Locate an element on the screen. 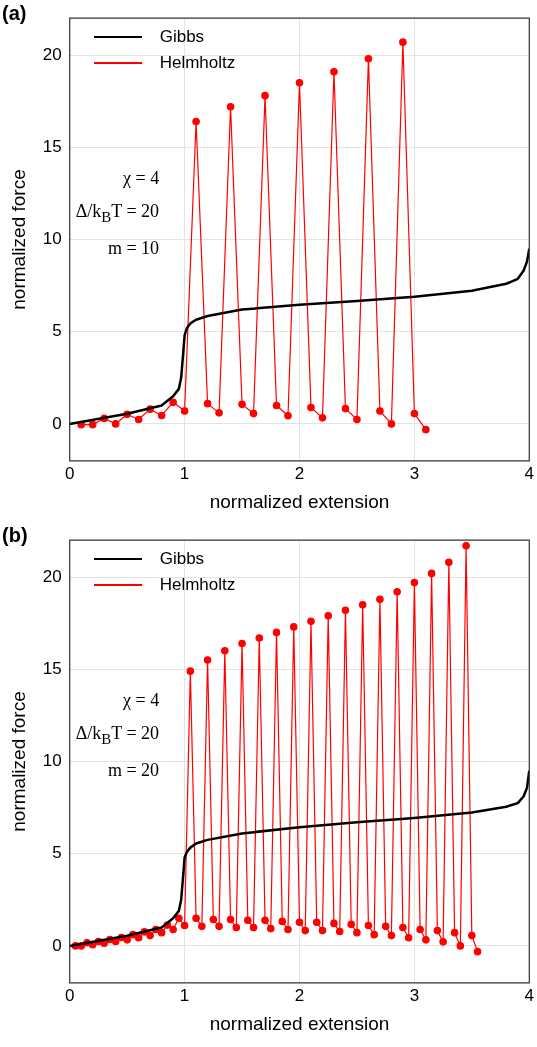 This screenshot has height=1047, width=537. chart-title: (a) is located at coordinates (14, 13).